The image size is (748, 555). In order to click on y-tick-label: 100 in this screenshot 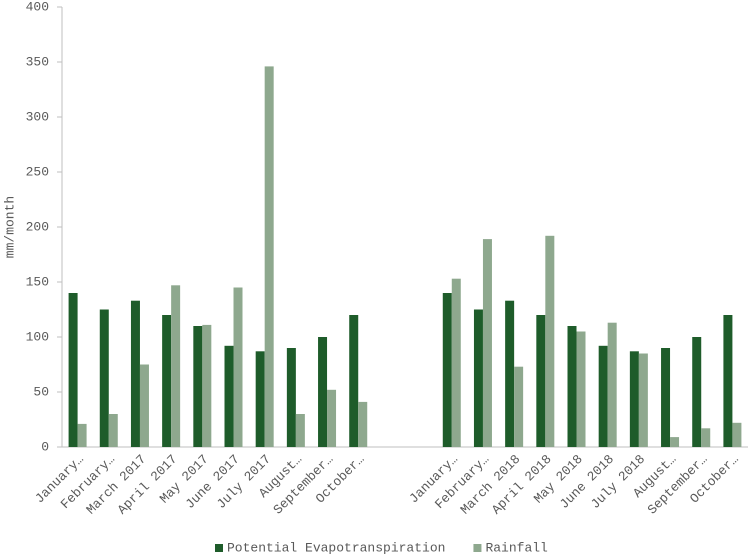, I will do `click(37, 336)`.